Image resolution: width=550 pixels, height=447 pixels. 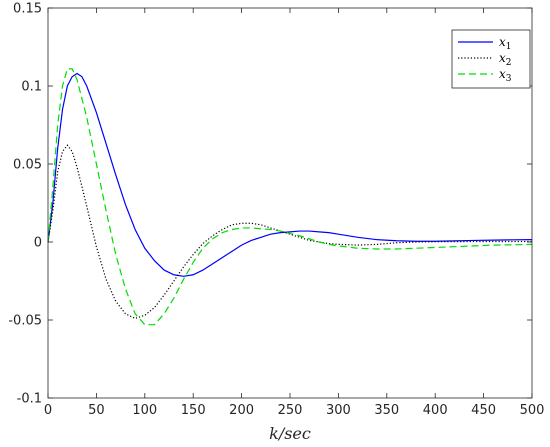 What do you see at coordinates (48, 410) in the screenshot?
I see `x-tick-label: 0` at bounding box center [48, 410].